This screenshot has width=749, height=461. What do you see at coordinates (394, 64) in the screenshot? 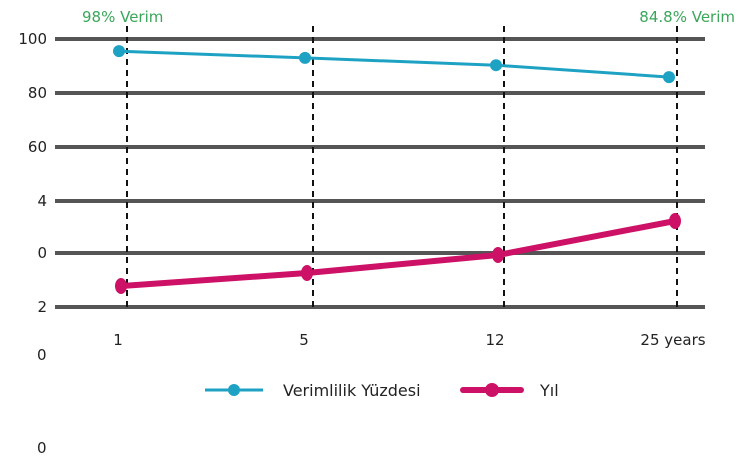
I see `series-line-efficiency` at bounding box center [394, 64].